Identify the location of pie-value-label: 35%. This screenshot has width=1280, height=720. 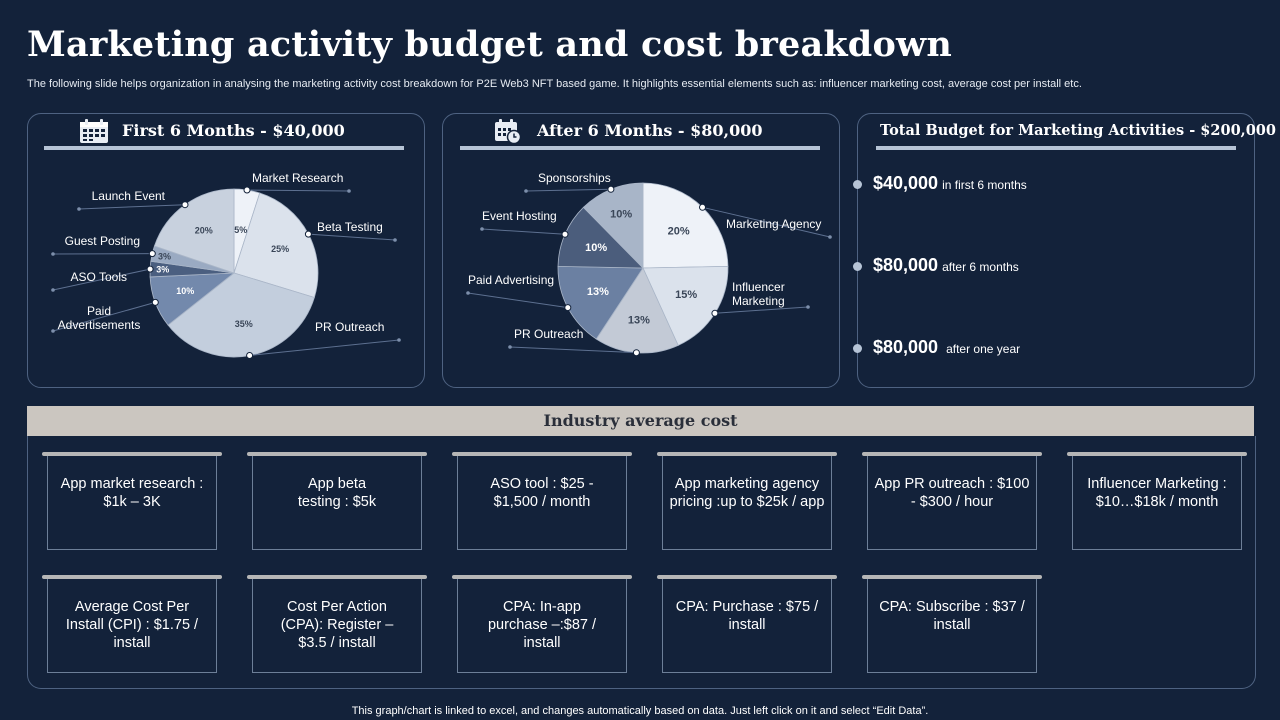
(244, 324).